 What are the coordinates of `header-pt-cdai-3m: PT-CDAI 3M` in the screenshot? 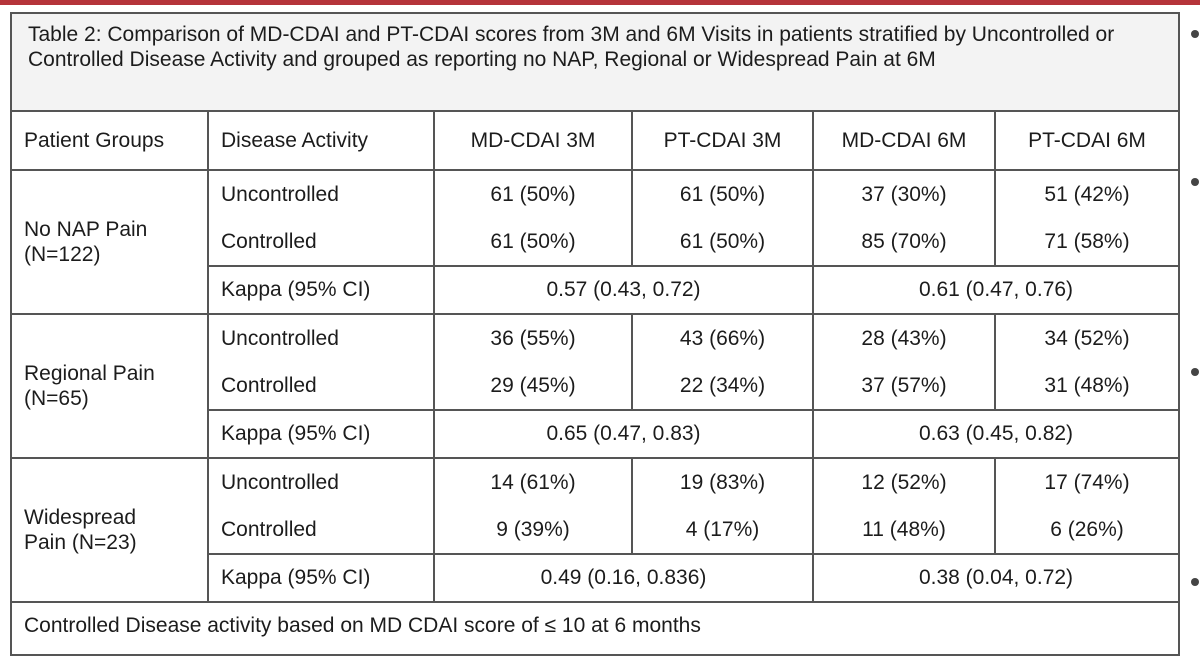 It's located at (722, 141).